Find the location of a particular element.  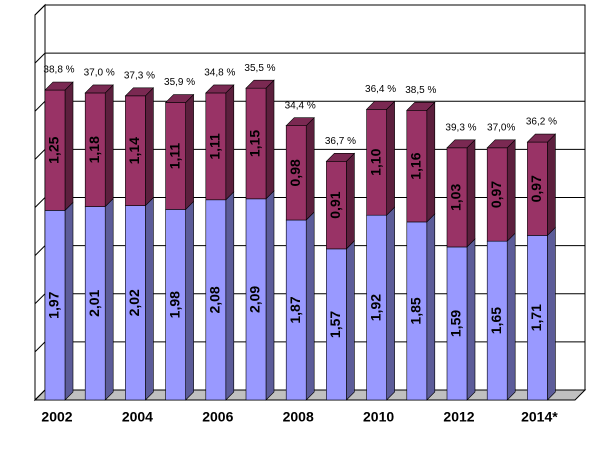

value-label: 1,97 is located at coordinates (54, 304).